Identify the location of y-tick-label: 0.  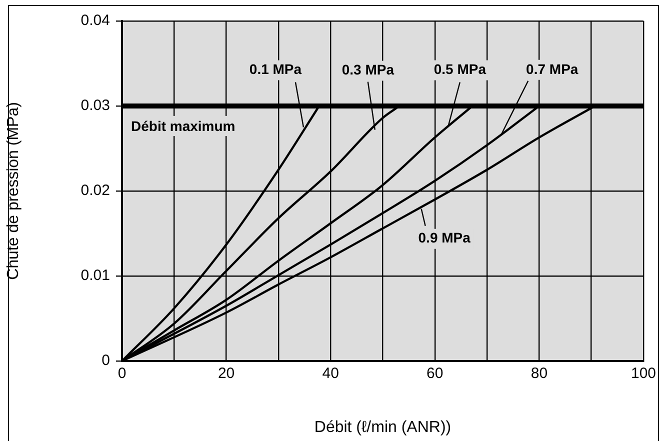
(106, 361).